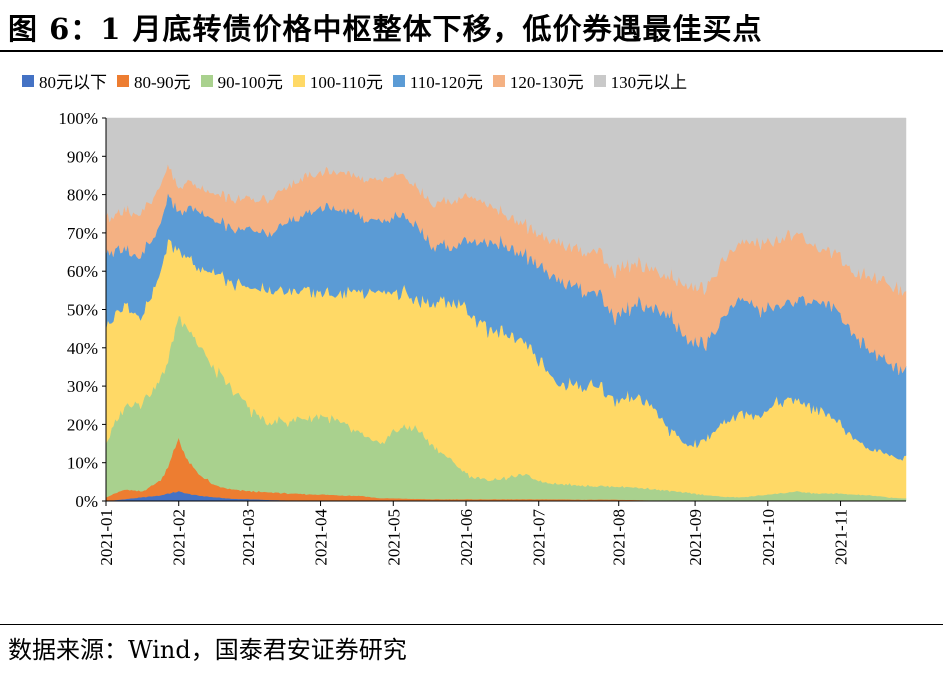 This screenshot has width=943, height=674. Describe the element at coordinates (546, 82) in the screenshot. I see `legend-label-5: 120-130元` at that location.